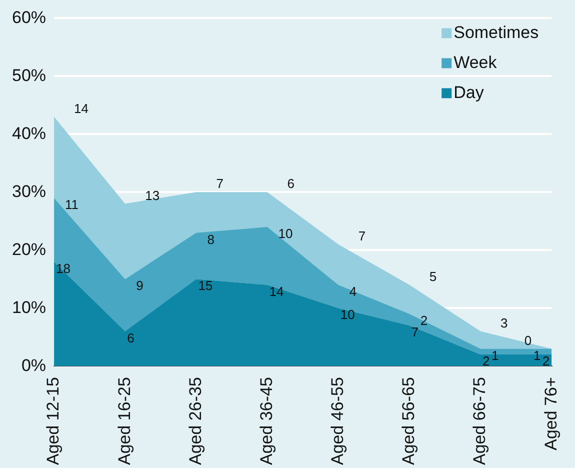 The height and width of the screenshot is (468, 575). I want to click on data-label: 15, so click(205, 286).